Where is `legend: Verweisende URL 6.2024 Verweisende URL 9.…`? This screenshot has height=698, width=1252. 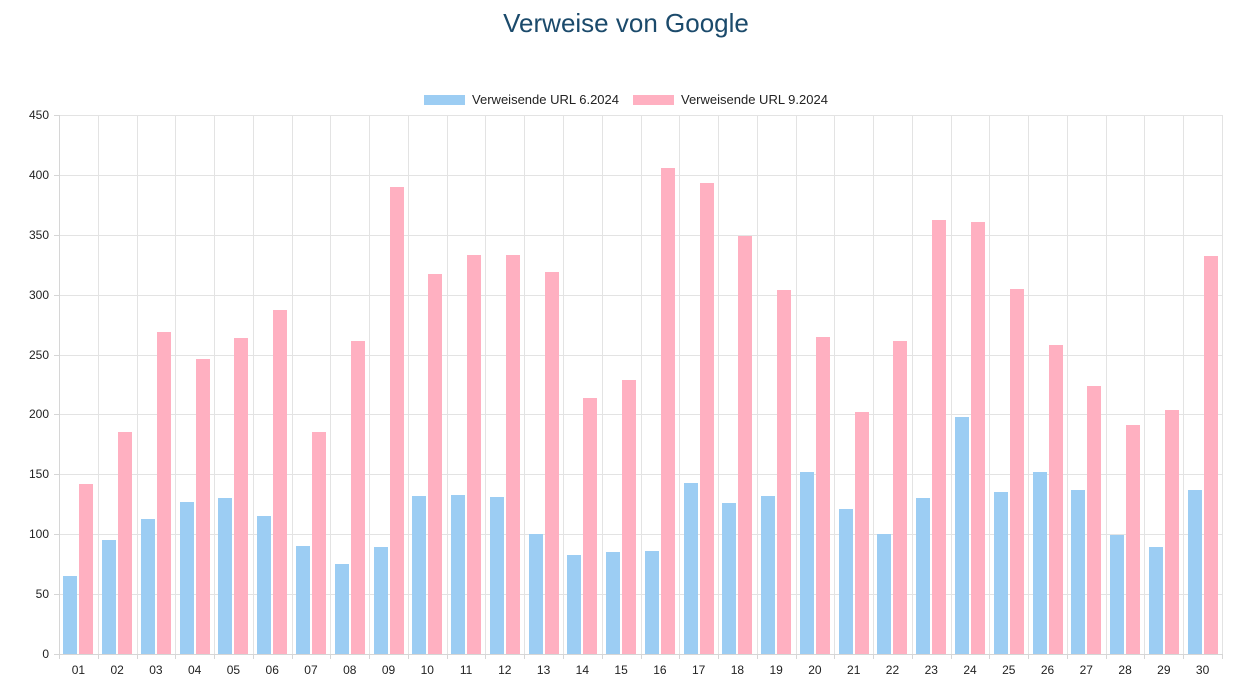 legend: Verweisende URL 6.2024 Verweisende URL 9.… is located at coordinates (626, 99).